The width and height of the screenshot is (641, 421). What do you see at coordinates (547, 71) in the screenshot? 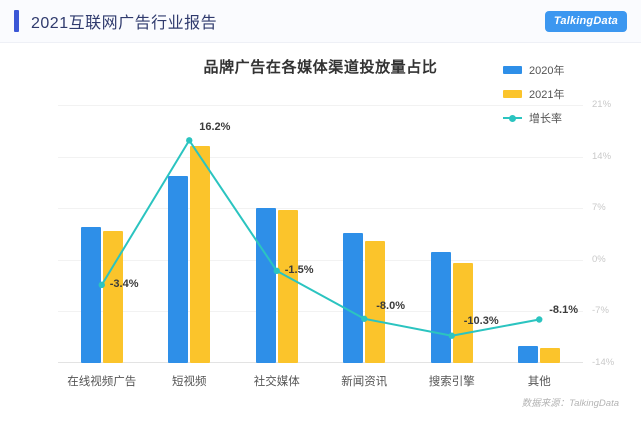
I see `legend-label-2020: 2020年` at bounding box center [547, 71].